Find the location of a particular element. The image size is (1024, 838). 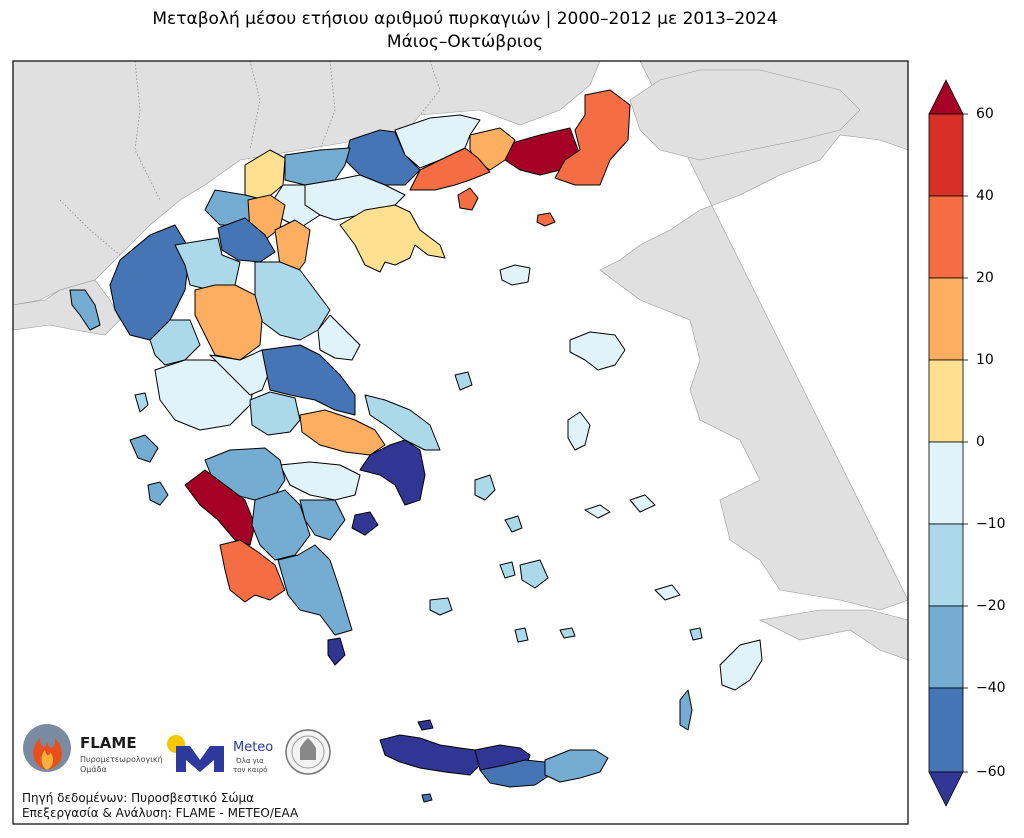

colorbar-bin-m20-m10 is located at coordinates (946, 565).